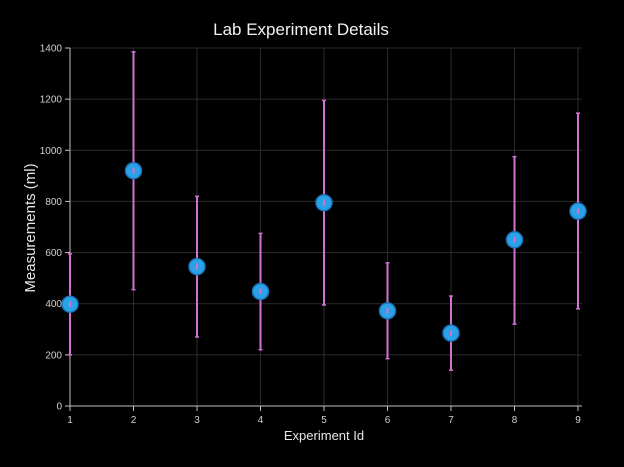  I want to click on chart-title: Lab Experiment Details, so click(301, 29).